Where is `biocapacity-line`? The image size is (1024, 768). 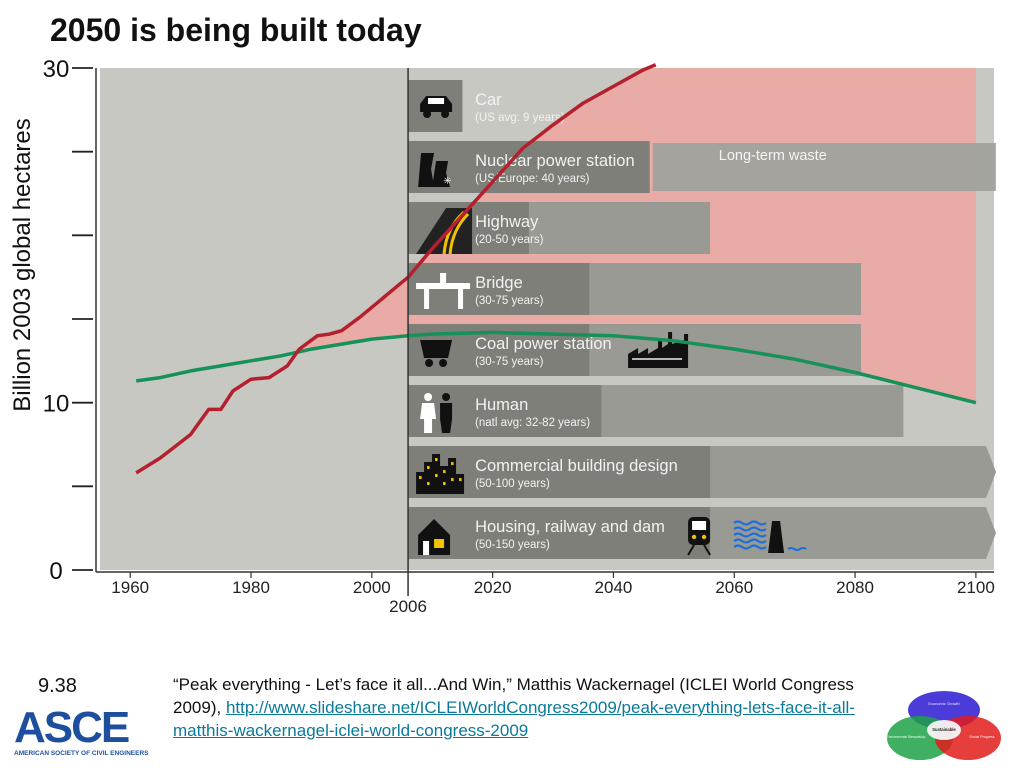 biocapacity-line is located at coordinates (556, 367).